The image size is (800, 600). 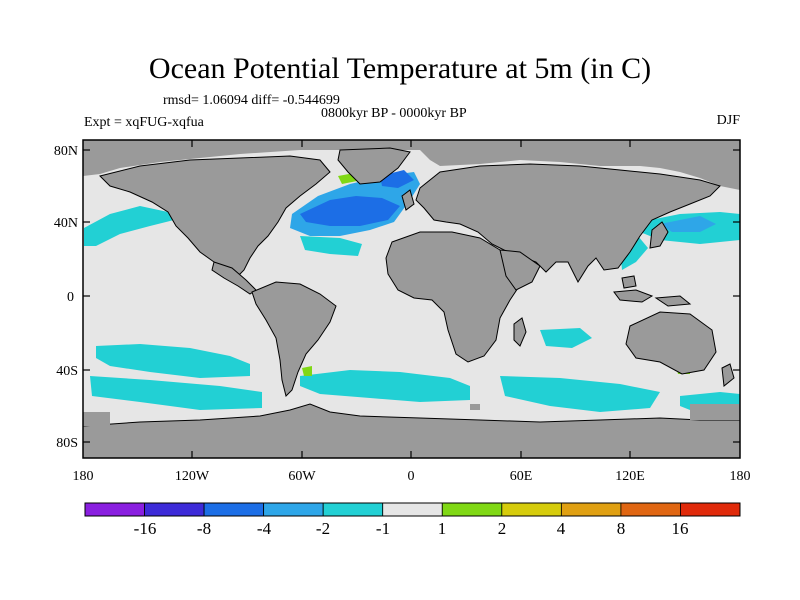 I want to click on south-pacific-cool-band, so click(x=173, y=361).